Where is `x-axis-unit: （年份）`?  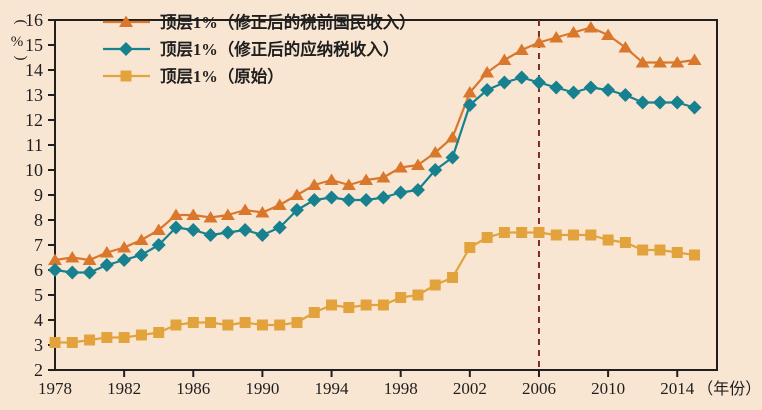
x-axis-unit: （年份） is located at coordinates (729, 389).